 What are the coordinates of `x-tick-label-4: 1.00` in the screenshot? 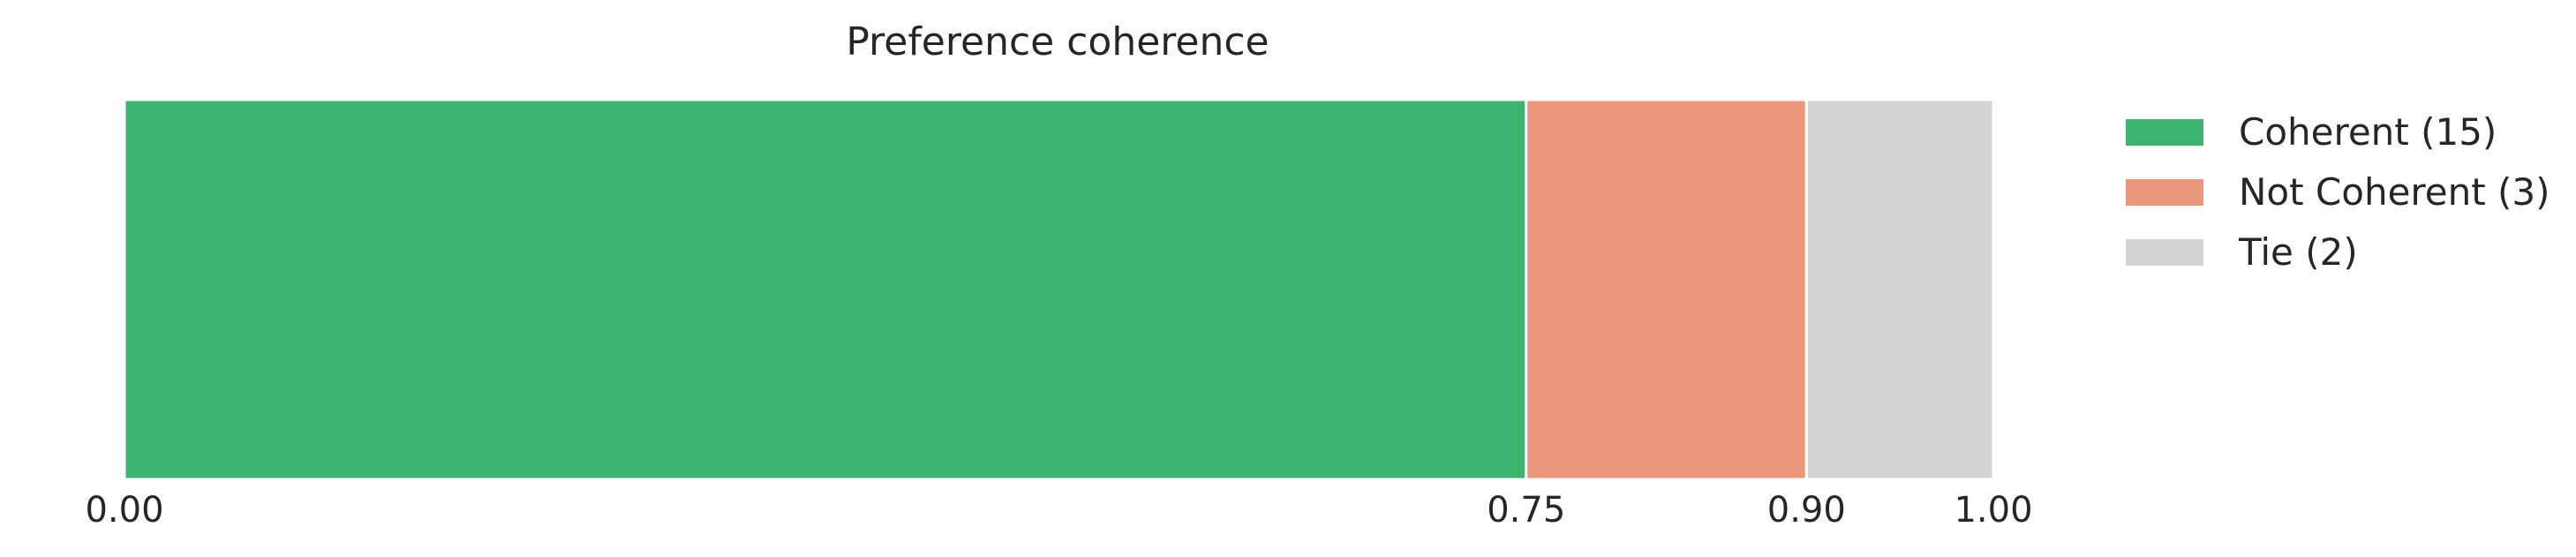 It's located at (1993, 510).